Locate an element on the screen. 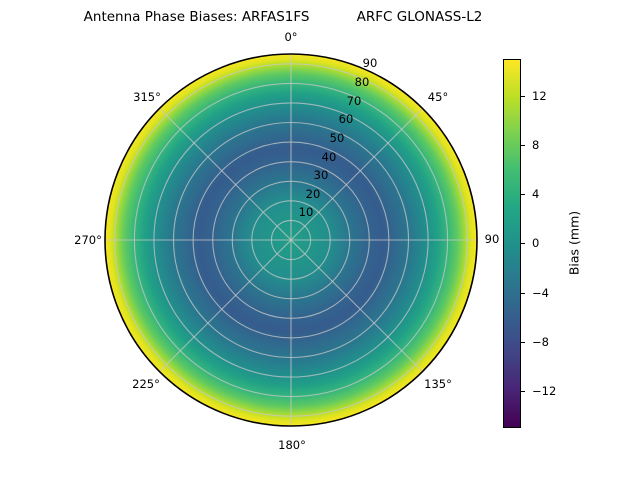 The height and width of the screenshot is (480, 640). azimuth-label-270: 270° is located at coordinates (88, 240).